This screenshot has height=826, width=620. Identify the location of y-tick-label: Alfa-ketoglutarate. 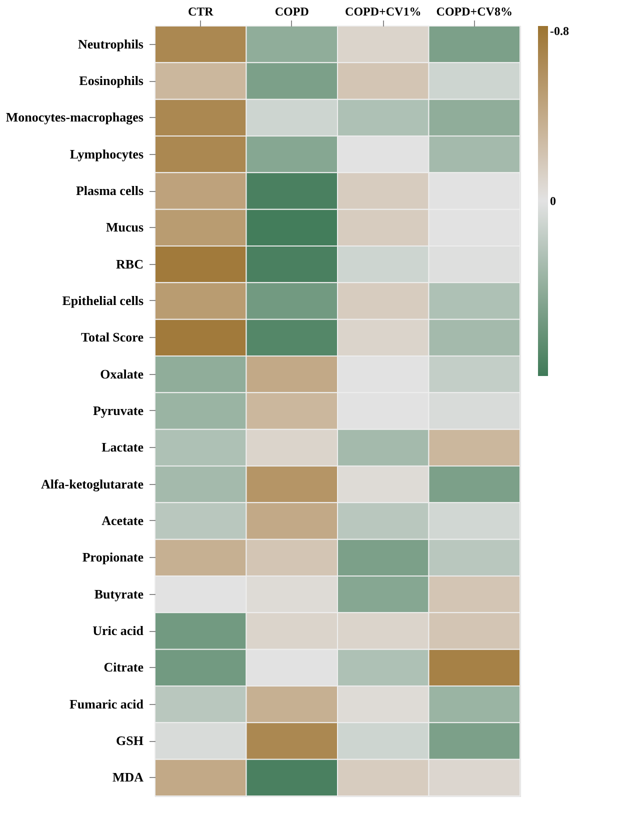
(92, 484).